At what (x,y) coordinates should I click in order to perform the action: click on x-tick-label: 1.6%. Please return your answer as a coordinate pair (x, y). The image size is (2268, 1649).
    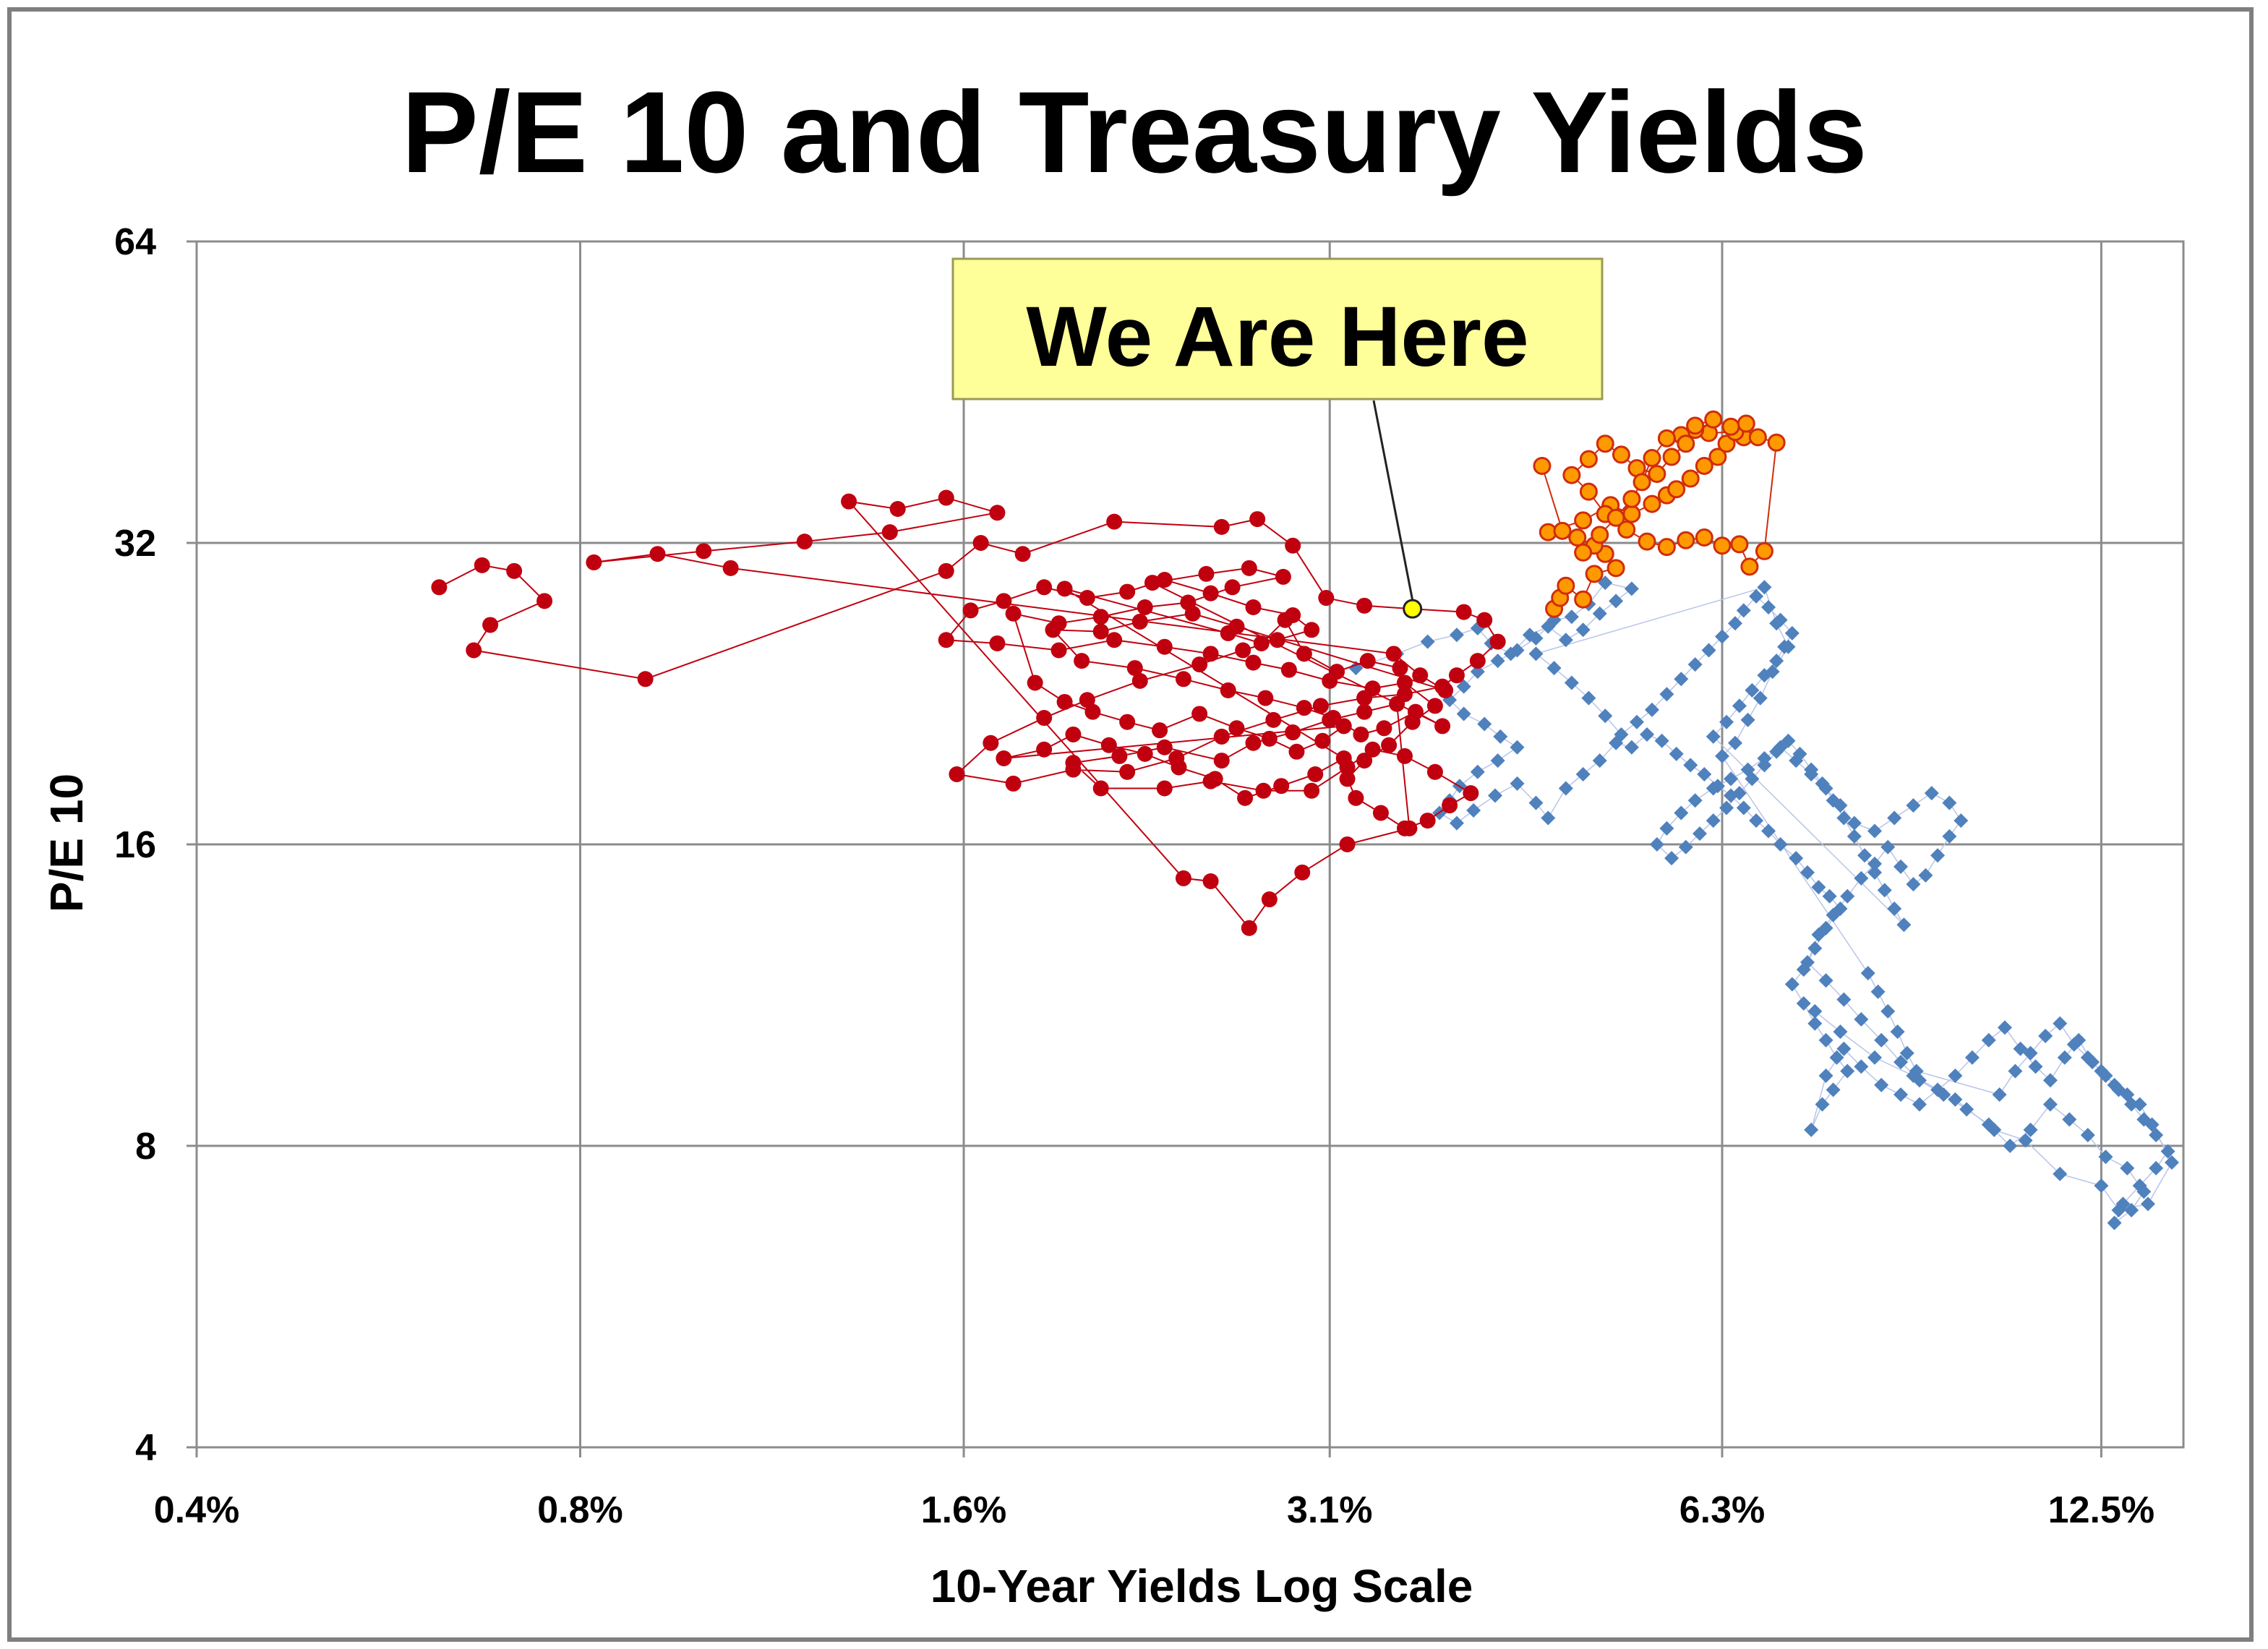
    Looking at the image, I should click on (964, 1510).